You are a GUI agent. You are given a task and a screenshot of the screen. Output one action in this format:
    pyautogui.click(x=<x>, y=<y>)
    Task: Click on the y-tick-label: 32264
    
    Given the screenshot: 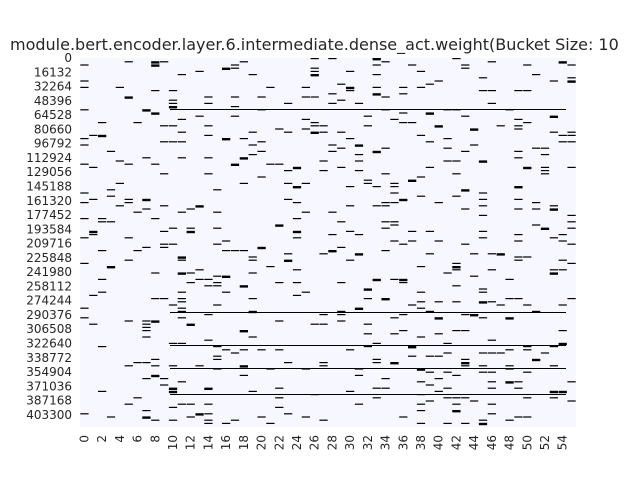 What is the action you would take?
    pyautogui.click(x=53, y=87)
    